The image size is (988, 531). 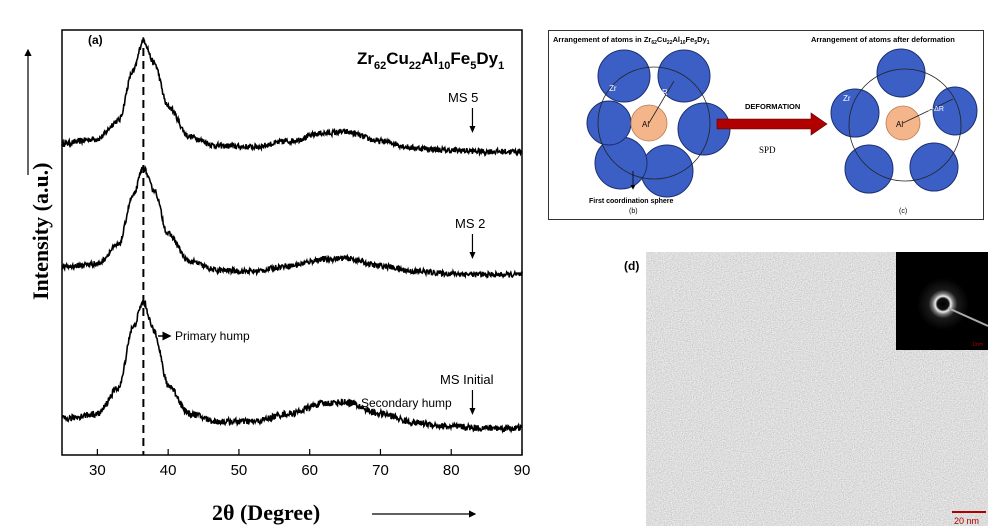 What do you see at coordinates (97, 470) in the screenshot?
I see `x-tick-label: 30` at bounding box center [97, 470].